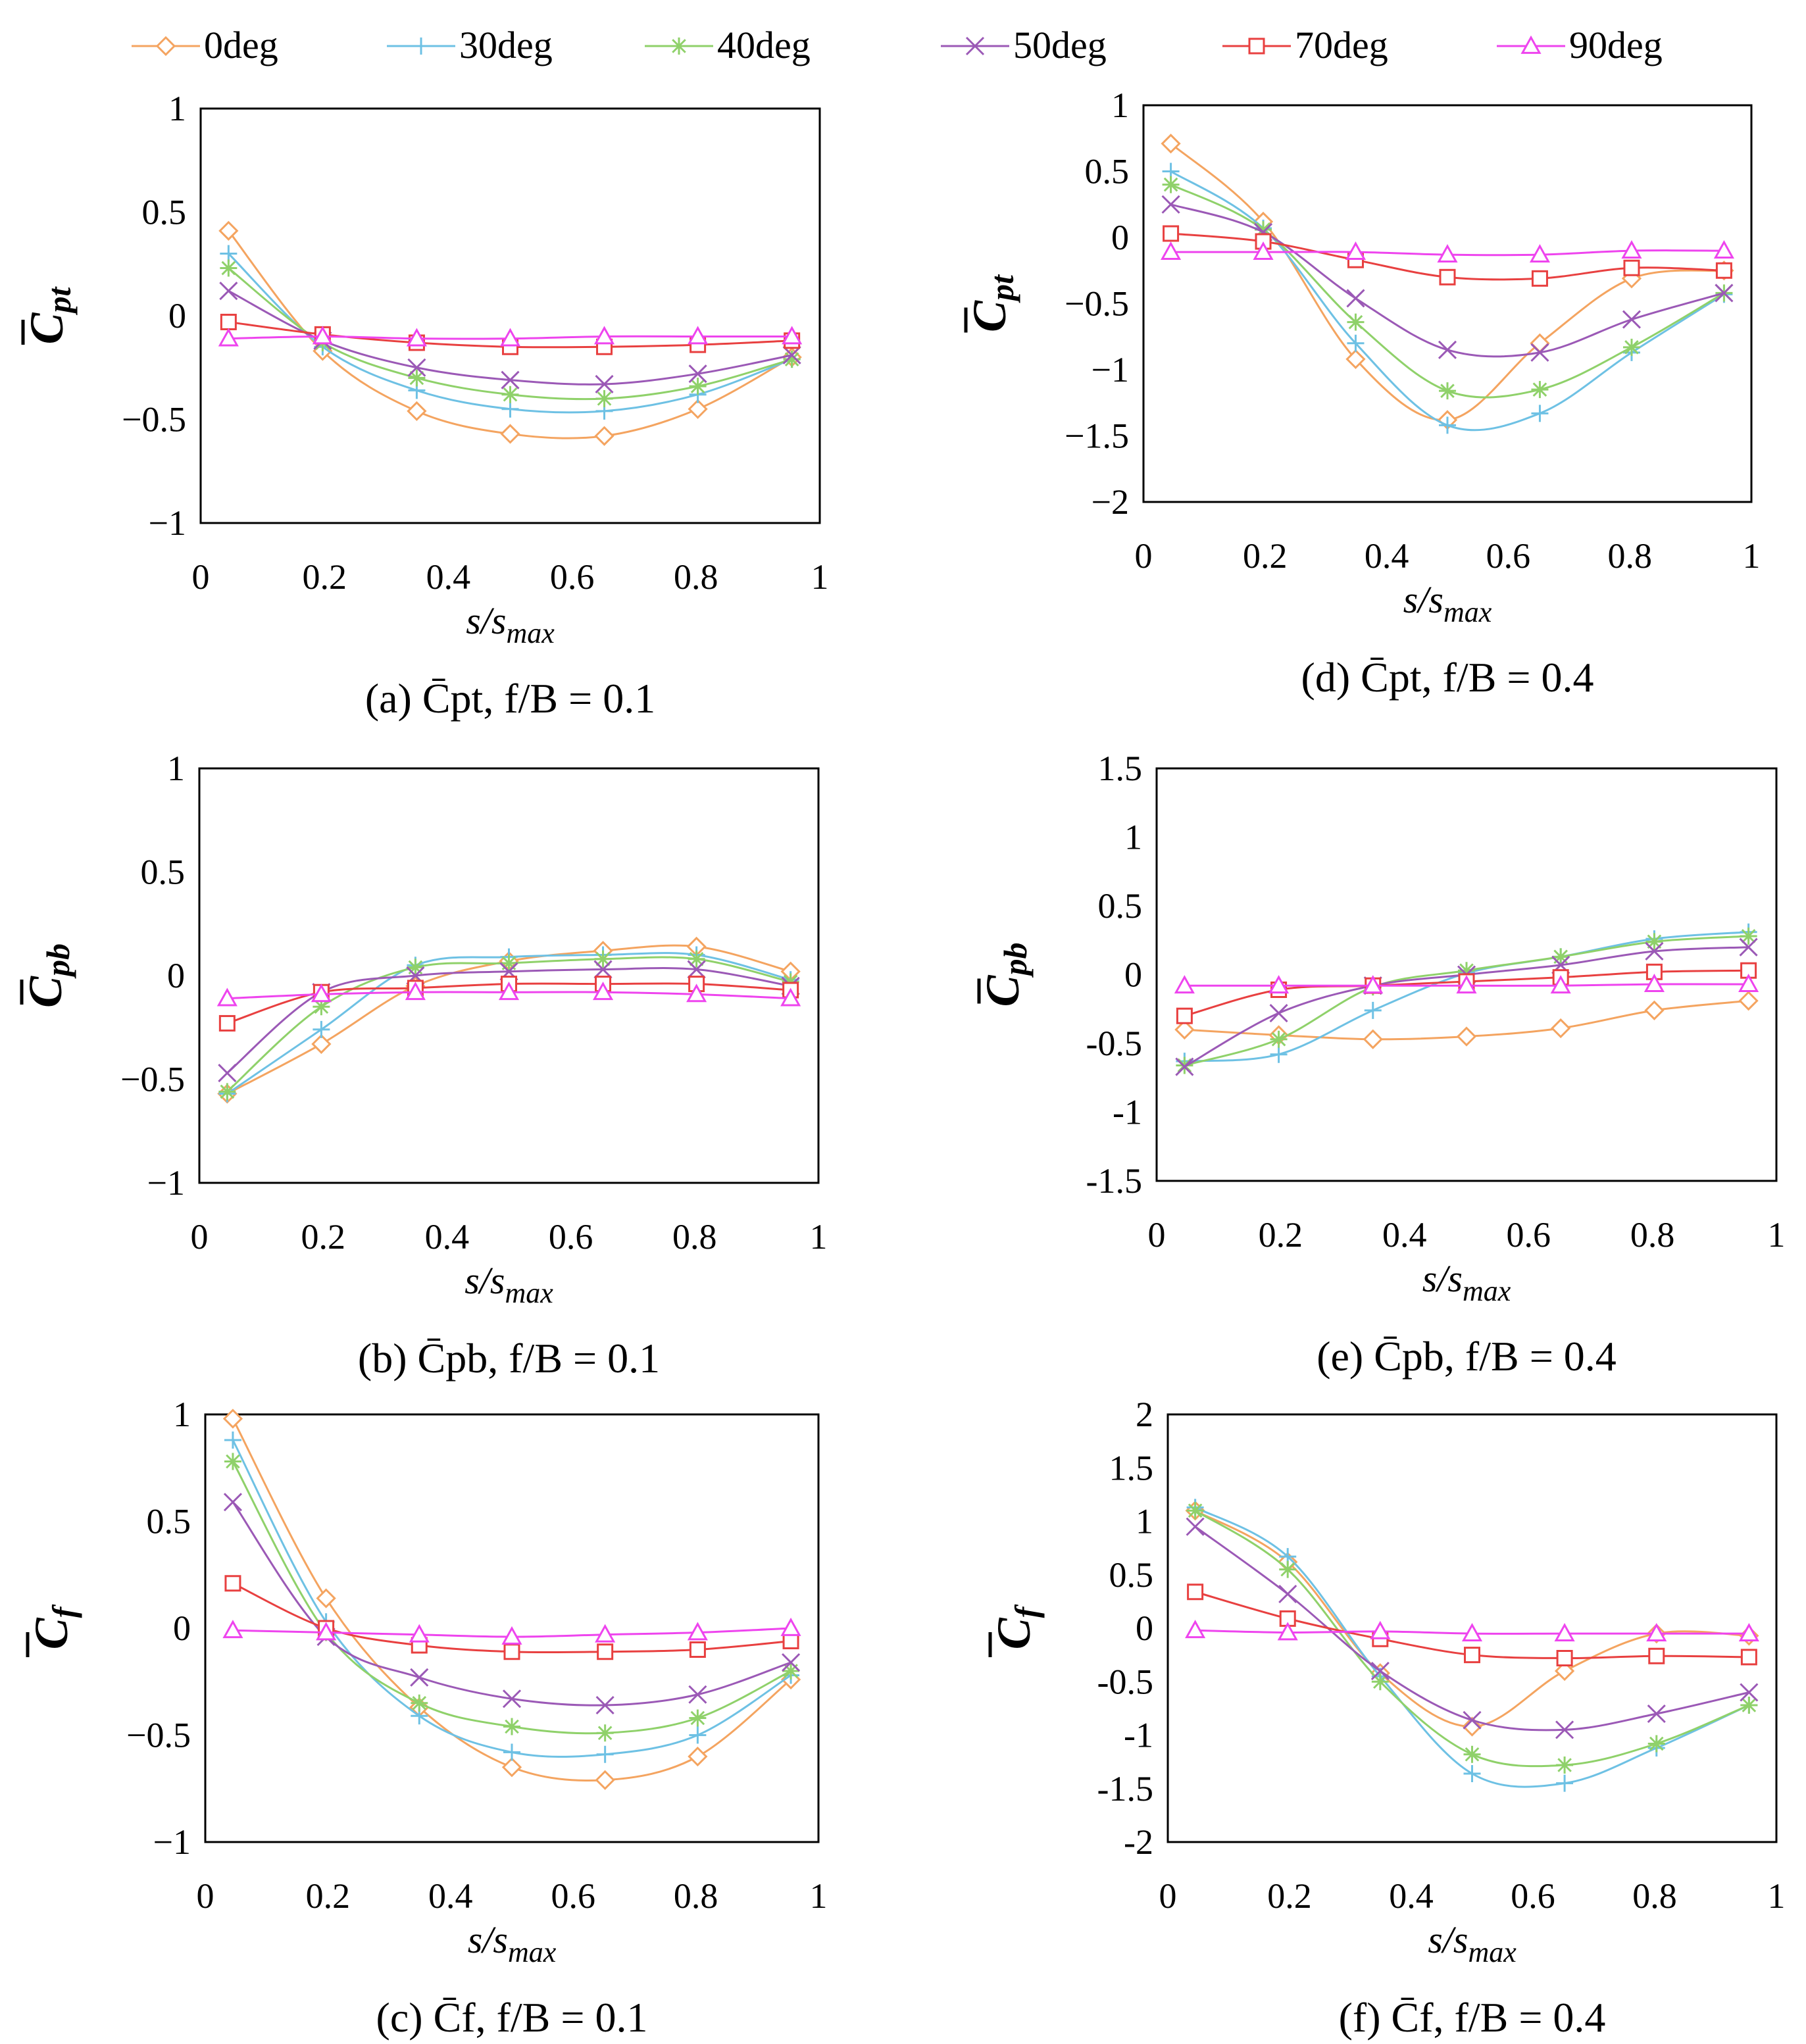 The image size is (1806, 2044). I want to click on legend-marker-70deg, so click(1256, 46).